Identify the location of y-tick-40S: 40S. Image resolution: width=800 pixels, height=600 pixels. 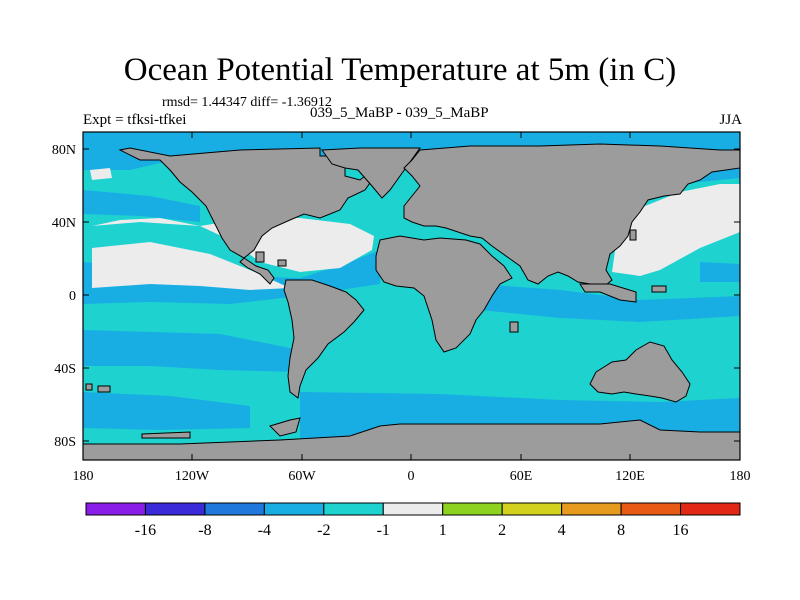
(65, 369).